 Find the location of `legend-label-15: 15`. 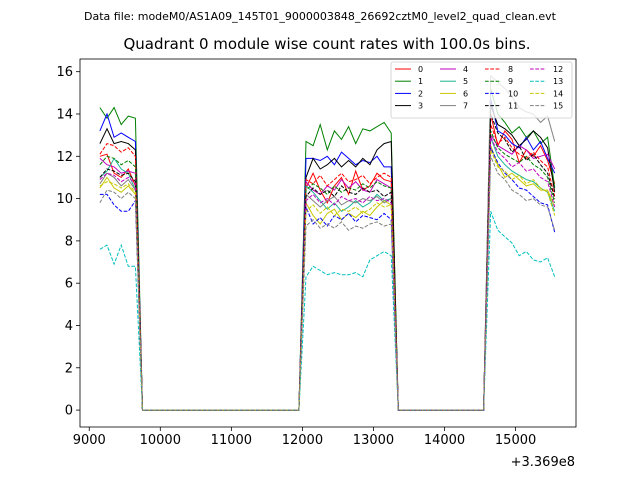

legend-label-15: 15 is located at coordinates (558, 106).